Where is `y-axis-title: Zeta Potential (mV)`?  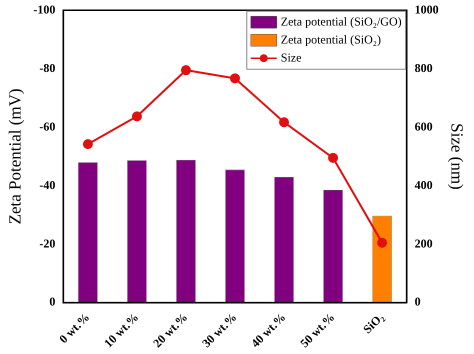
y-axis-title: Zeta Potential (mV) is located at coordinates (15, 156).